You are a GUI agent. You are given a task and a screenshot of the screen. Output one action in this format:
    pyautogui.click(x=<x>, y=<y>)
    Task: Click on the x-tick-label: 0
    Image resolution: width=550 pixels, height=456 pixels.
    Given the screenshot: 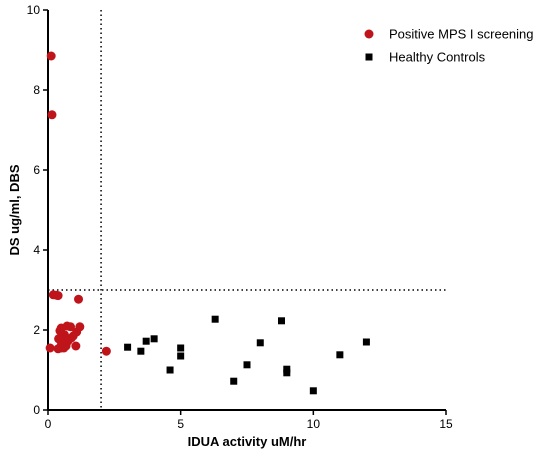 What is the action you would take?
    pyautogui.click(x=48, y=424)
    